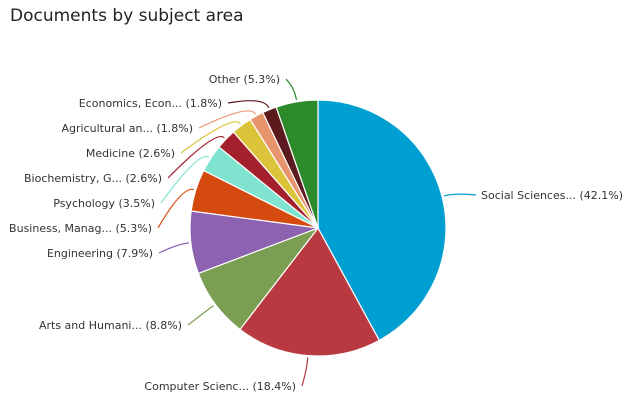  What do you see at coordinates (110, 325) in the screenshot?
I see `slice-label: Arts and Humani... (8.8%)` at bounding box center [110, 325].